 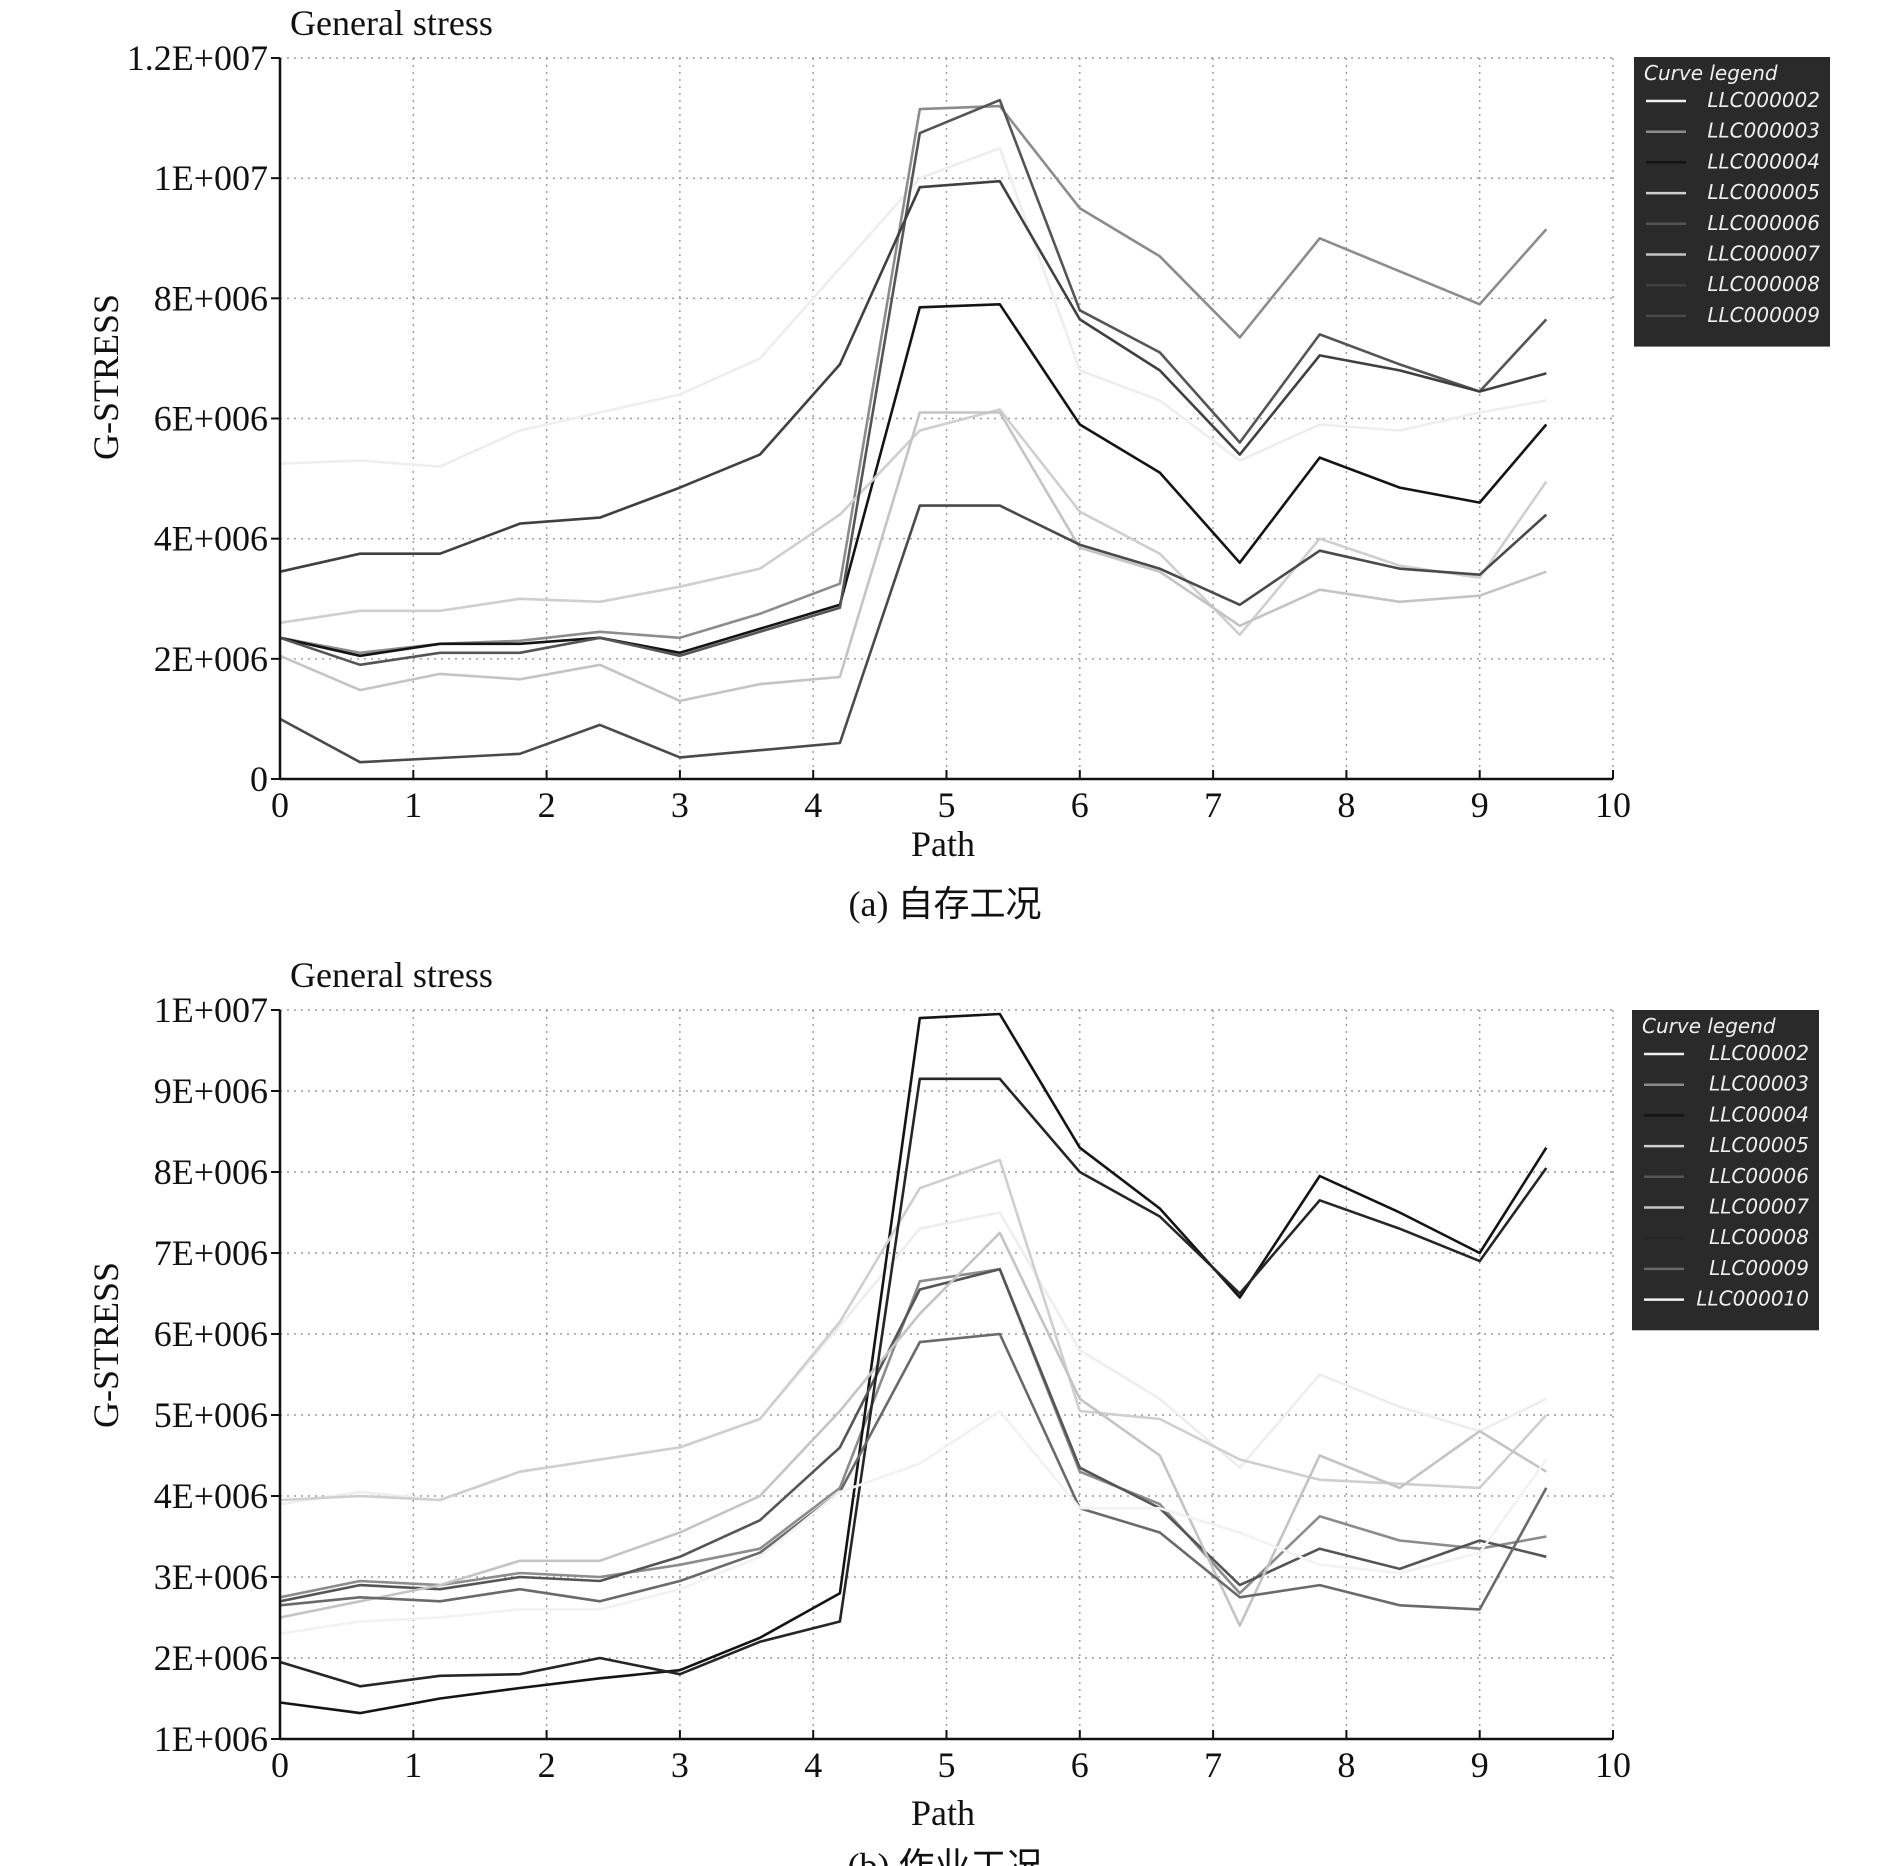 I want to click on y-tick-label: 1E+006, so click(x=211, y=1739).